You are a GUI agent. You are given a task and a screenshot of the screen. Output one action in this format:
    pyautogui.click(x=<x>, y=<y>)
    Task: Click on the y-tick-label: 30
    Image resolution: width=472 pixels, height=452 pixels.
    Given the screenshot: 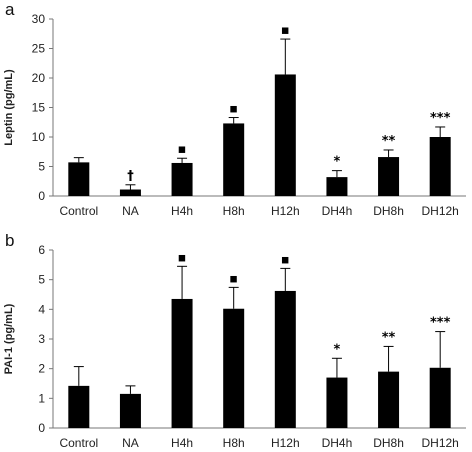 What is the action you would take?
    pyautogui.click(x=39, y=19)
    